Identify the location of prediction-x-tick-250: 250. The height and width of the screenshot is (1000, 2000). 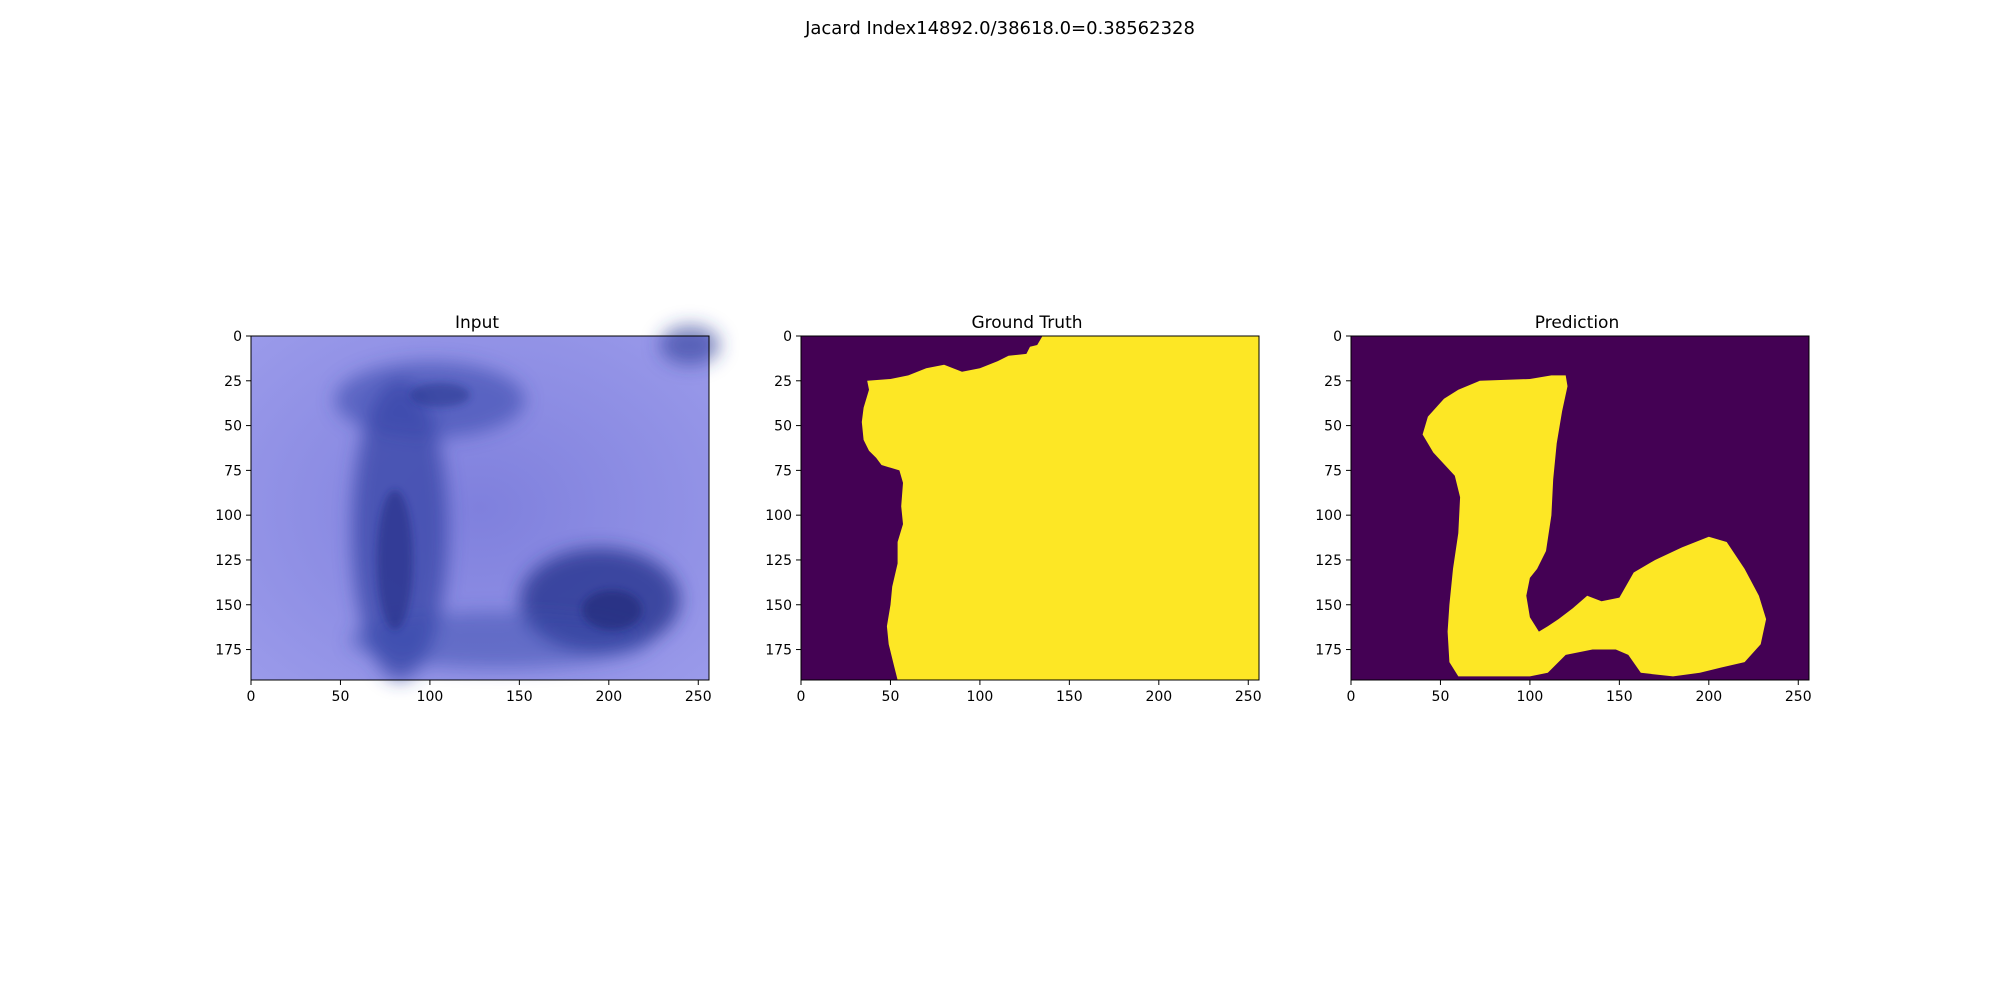
(1798, 692).